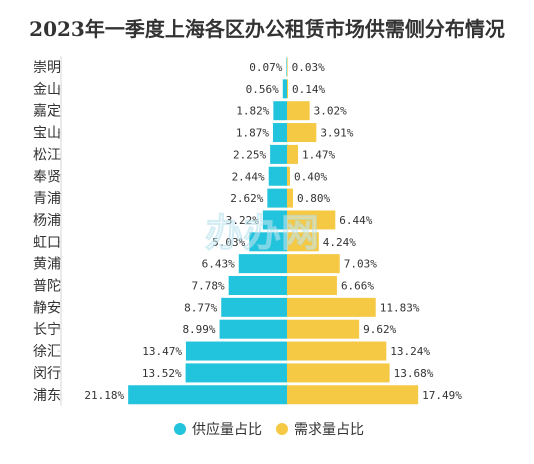 This screenshot has width=534, height=464. Describe the element at coordinates (47, 134) in the screenshot. I see `category-label: 宝山` at that location.